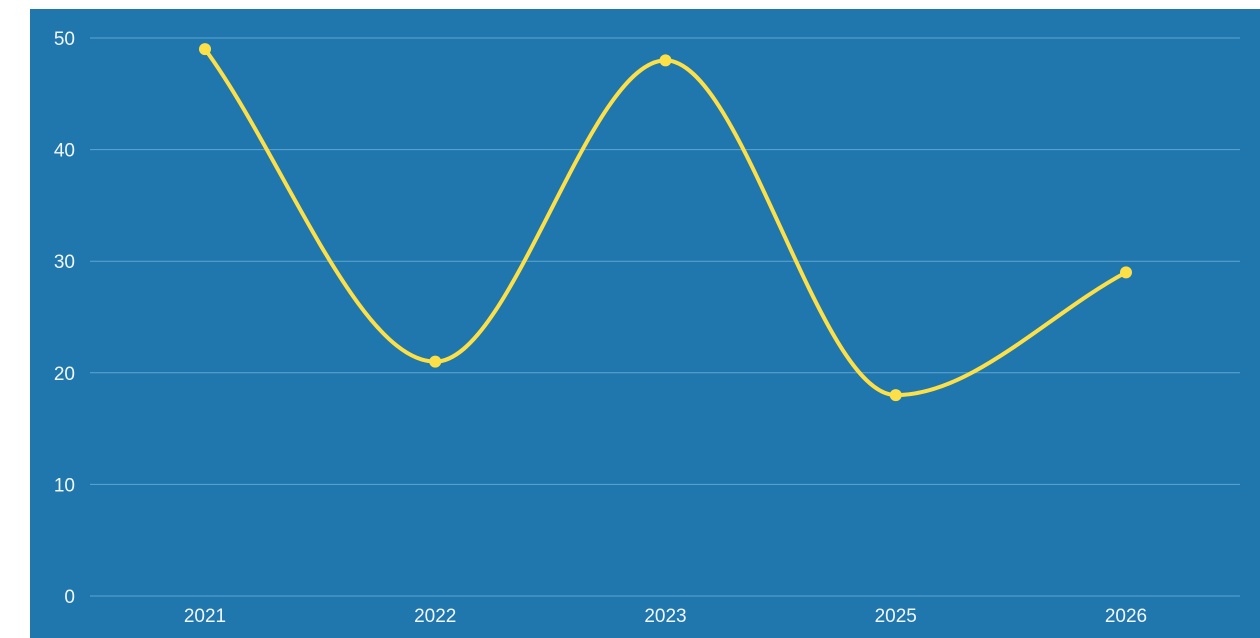  Describe the element at coordinates (205, 616) in the screenshot. I see `x-tick-label: 2021` at that location.